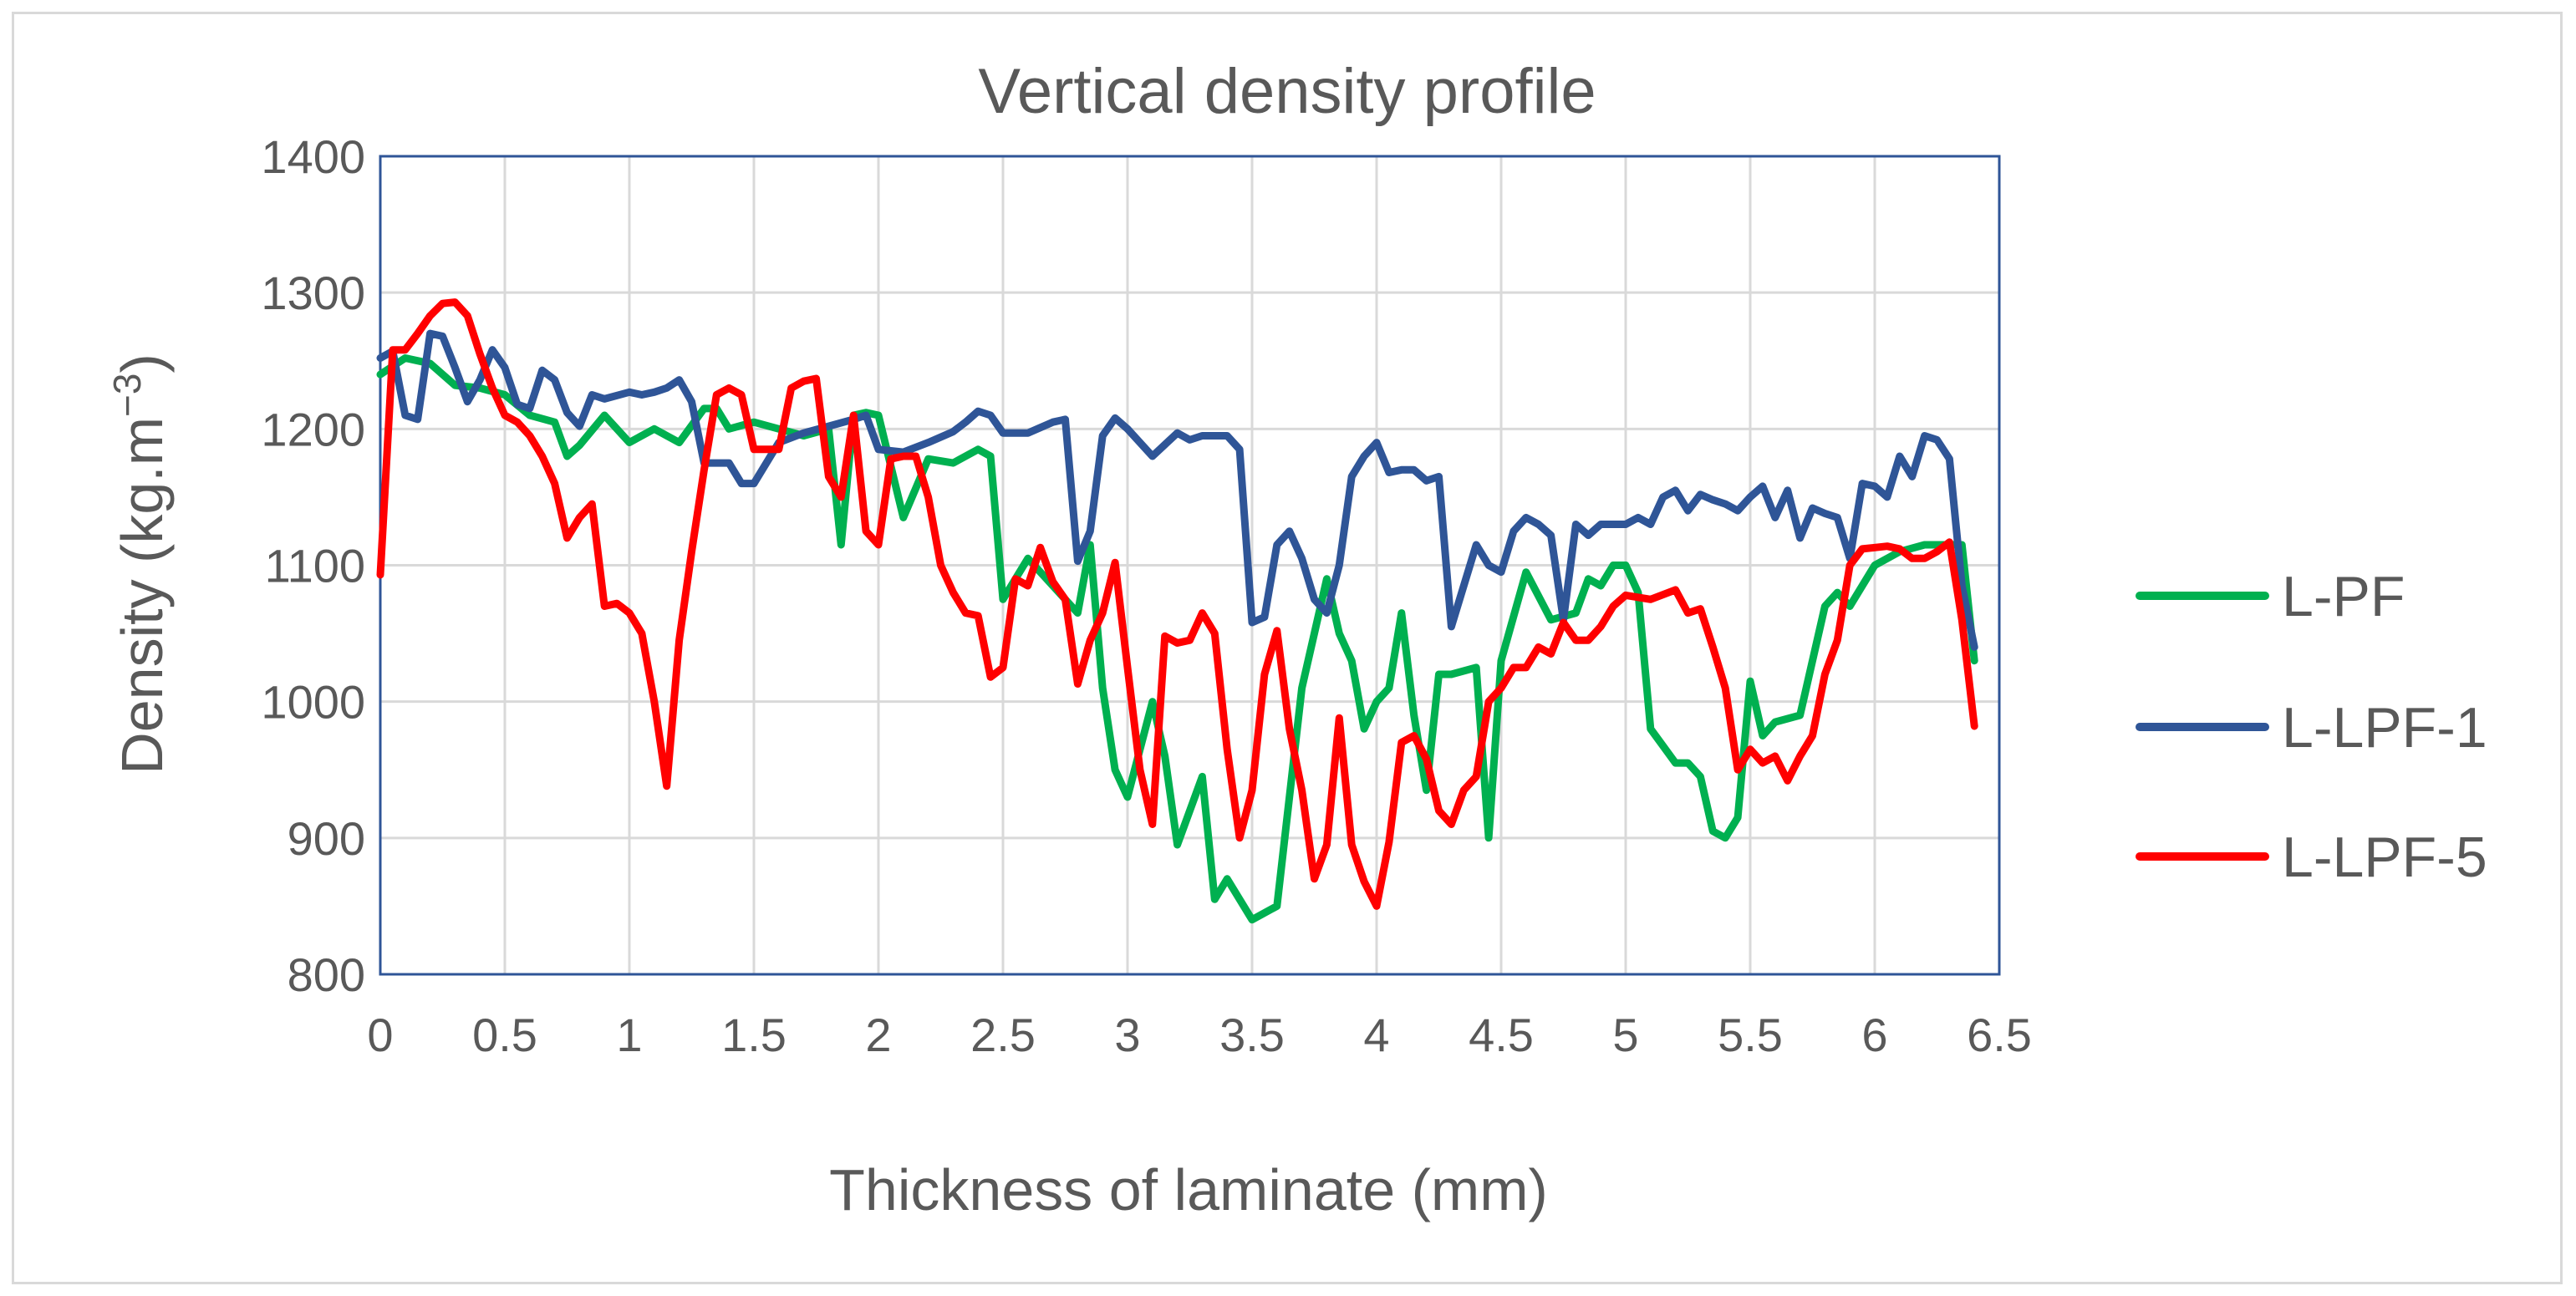 Image resolution: width=2576 pixels, height=1296 pixels. I want to click on x-tick-label: 0, so click(380, 1035).